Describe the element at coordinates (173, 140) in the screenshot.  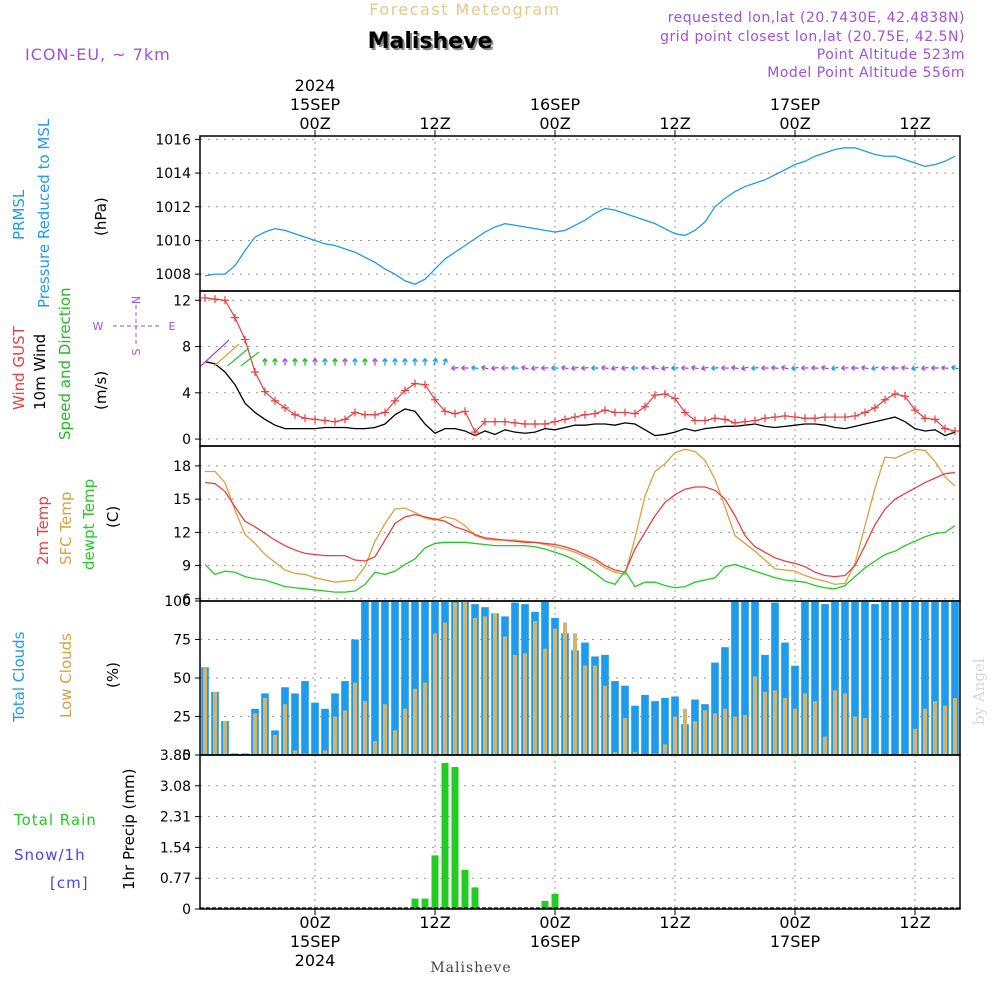
I see `pressure-ytick-label: 1016` at that location.